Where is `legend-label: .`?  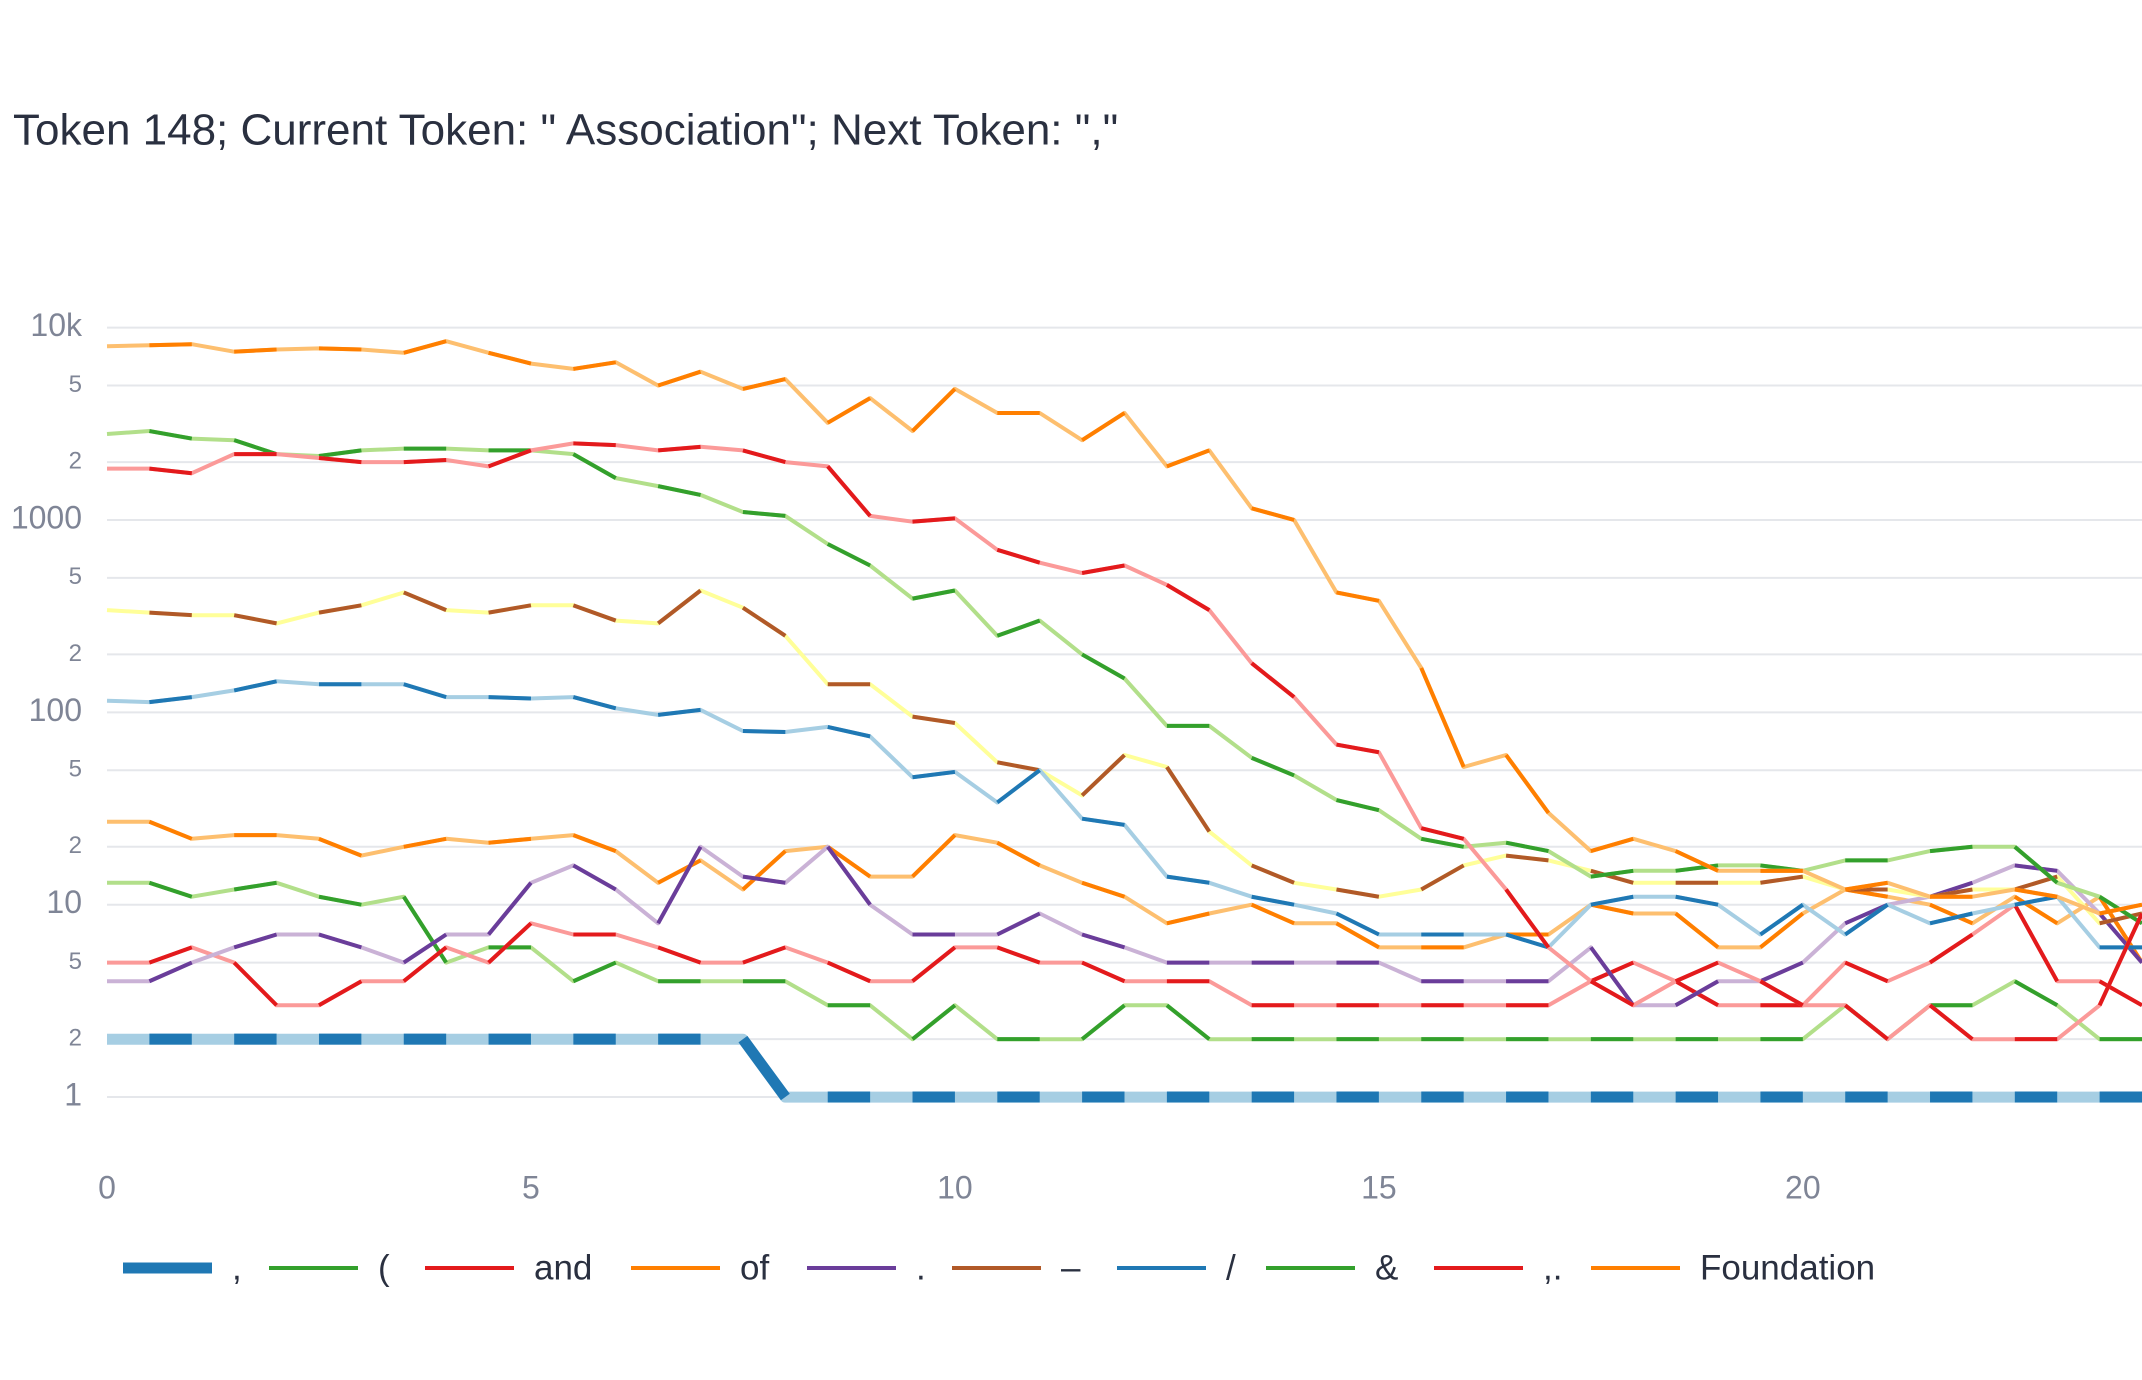 legend-label: . is located at coordinates (921, 1267).